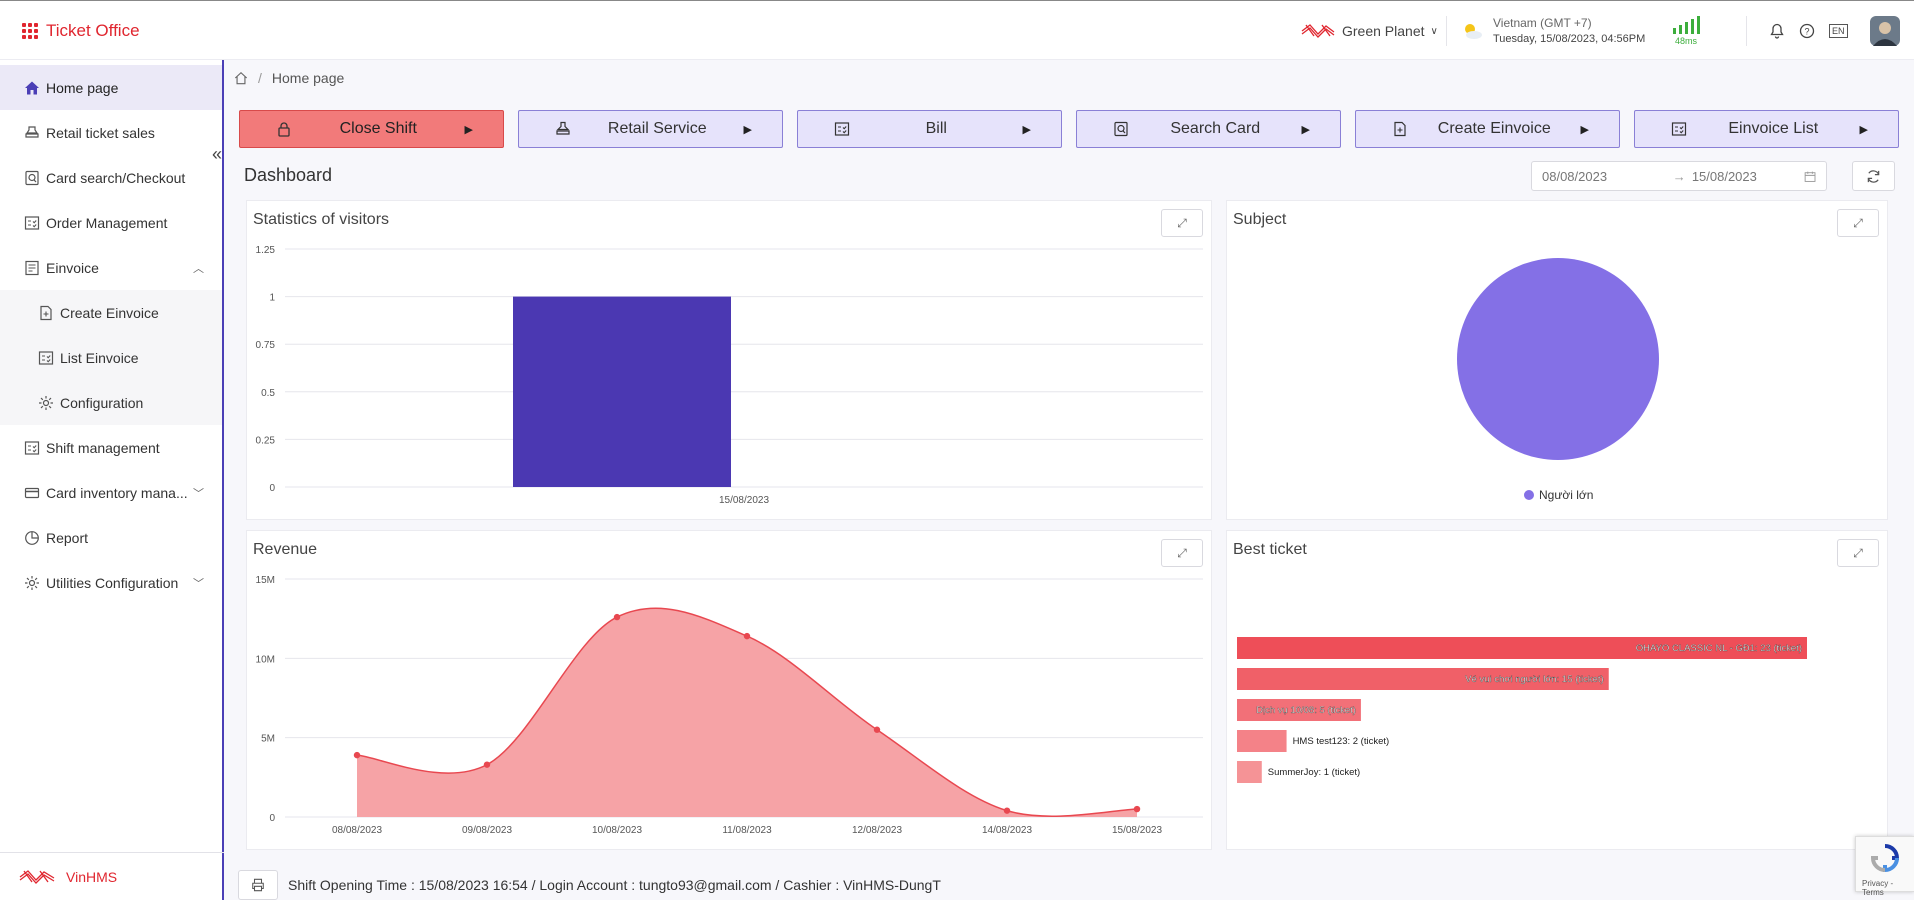  I want to click on sidebar-item-retail-ticket-sales: Retail ticket sales, so click(111, 132).